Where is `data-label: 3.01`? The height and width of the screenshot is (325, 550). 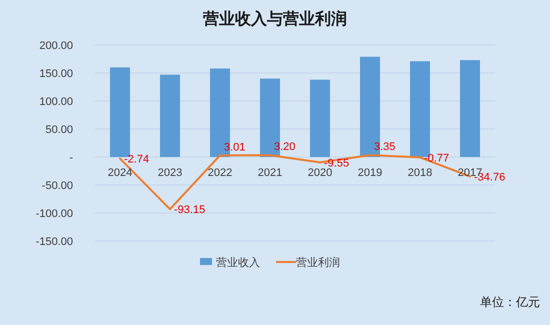 data-label: 3.01 is located at coordinates (235, 147).